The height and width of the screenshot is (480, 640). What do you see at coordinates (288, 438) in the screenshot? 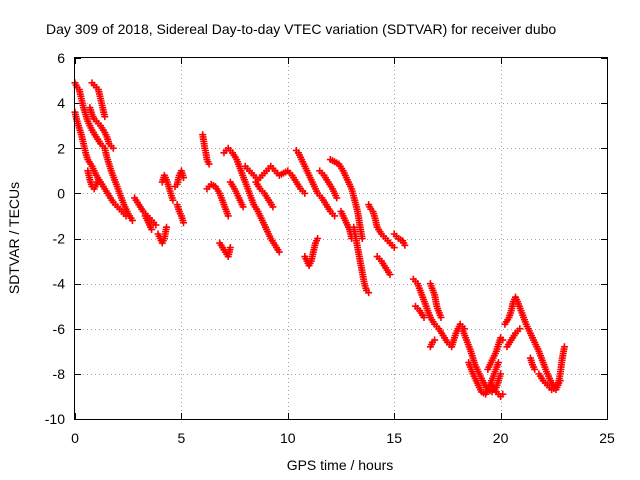
I see `x-tick-label: 10` at bounding box center [288, 438].